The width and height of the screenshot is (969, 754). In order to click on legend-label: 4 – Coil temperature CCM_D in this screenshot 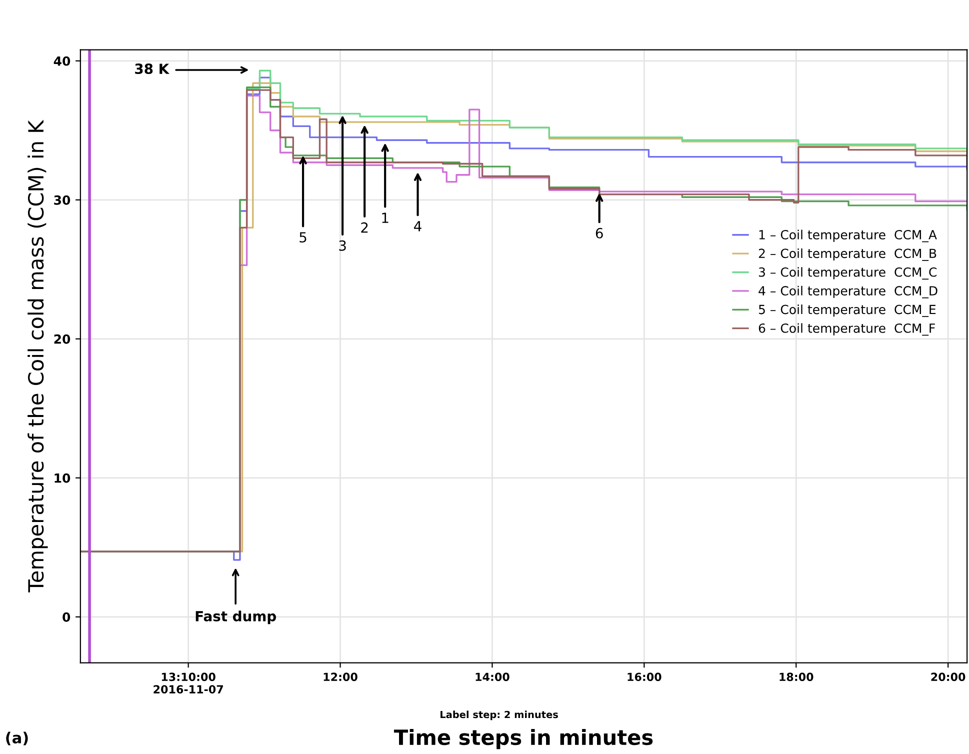, I will do `click(848, 292)`.